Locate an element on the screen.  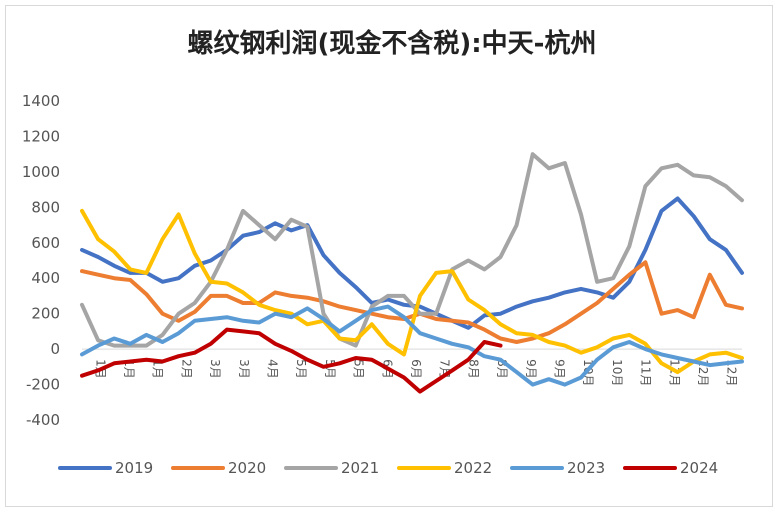
legend-label-2020: 2020 is located at coordinates (247, 468).